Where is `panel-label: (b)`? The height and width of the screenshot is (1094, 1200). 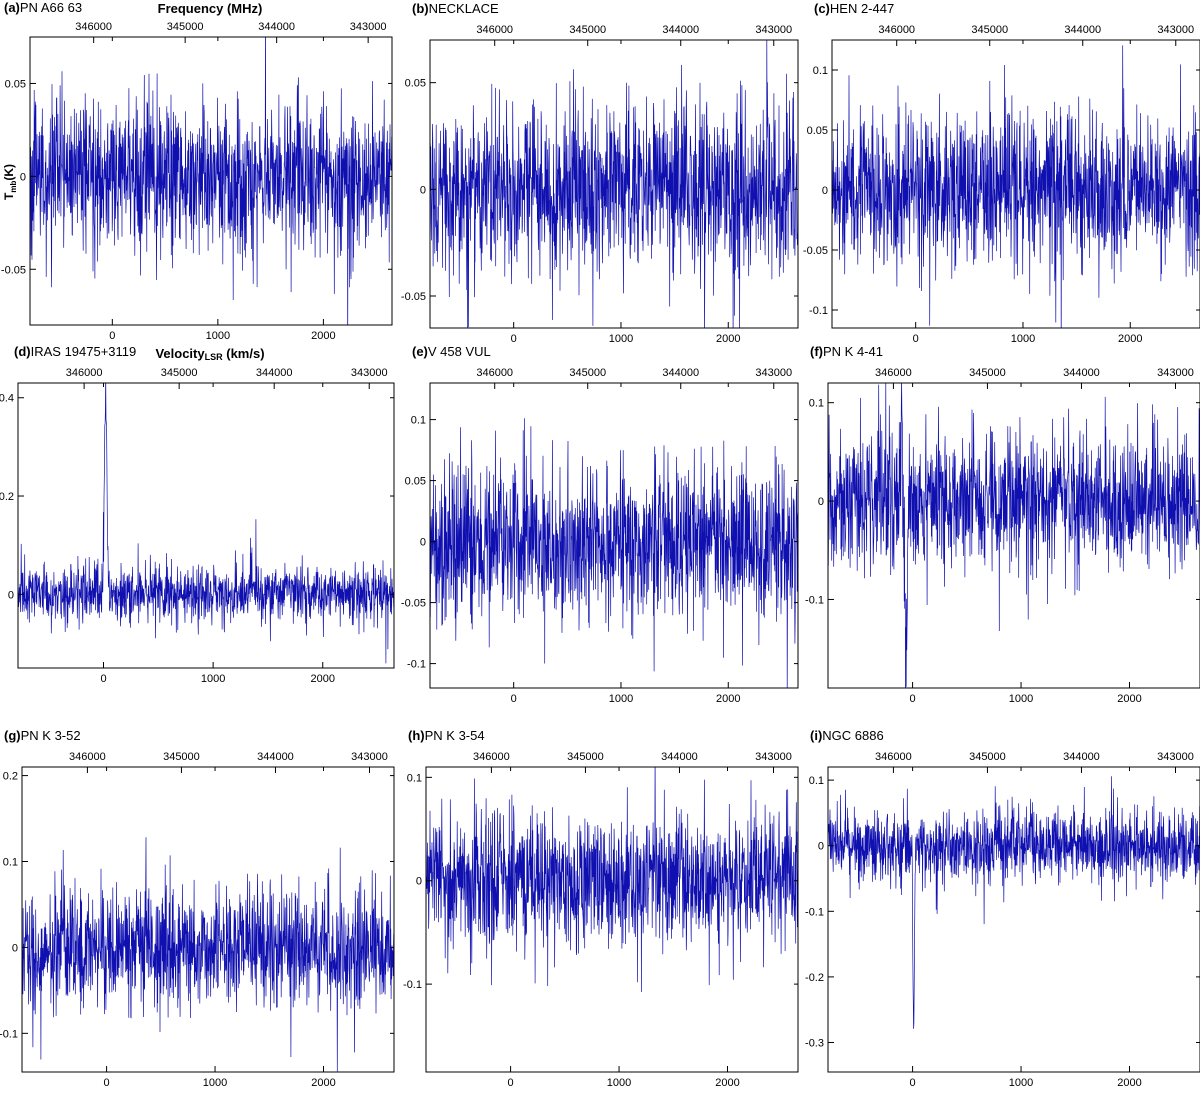 panel-label: (b) is located at coordinates (420, 8).